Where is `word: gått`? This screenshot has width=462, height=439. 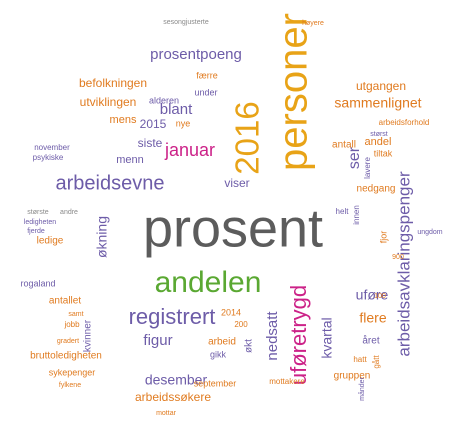 word: gått is located at coordinates (376, 362).